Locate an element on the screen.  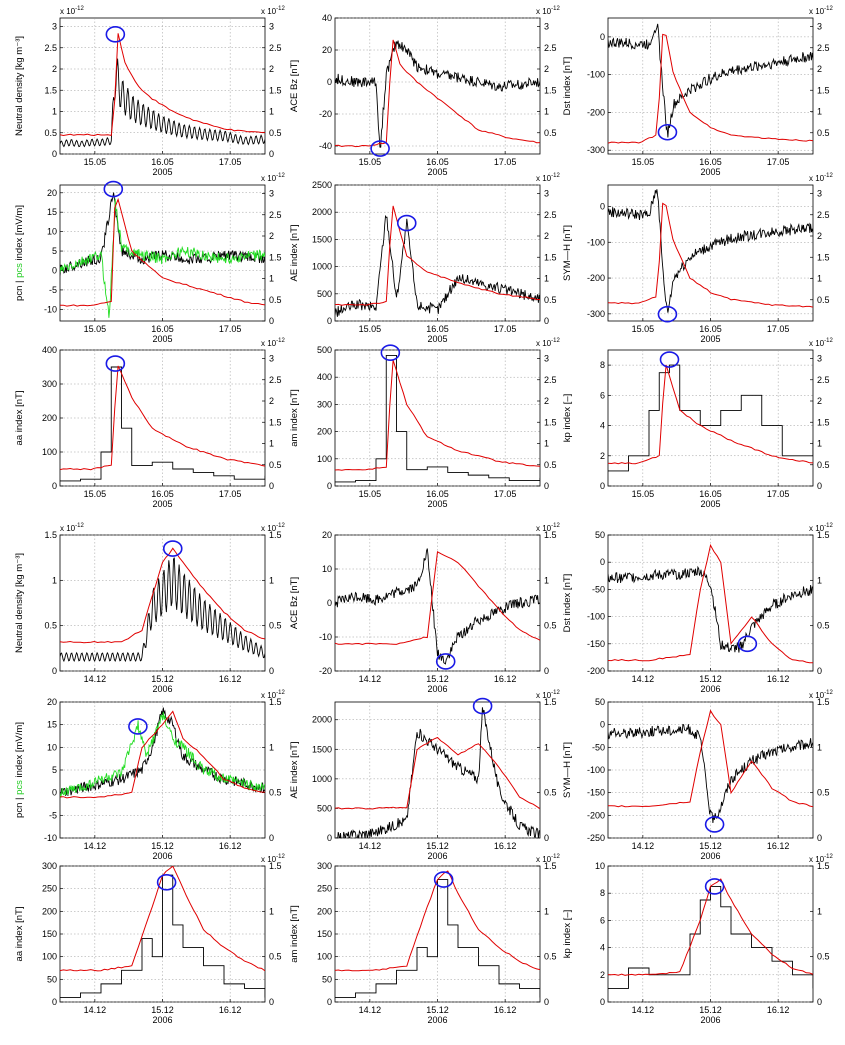
y-tick-label: 20 is located at coordinates (327, 535).